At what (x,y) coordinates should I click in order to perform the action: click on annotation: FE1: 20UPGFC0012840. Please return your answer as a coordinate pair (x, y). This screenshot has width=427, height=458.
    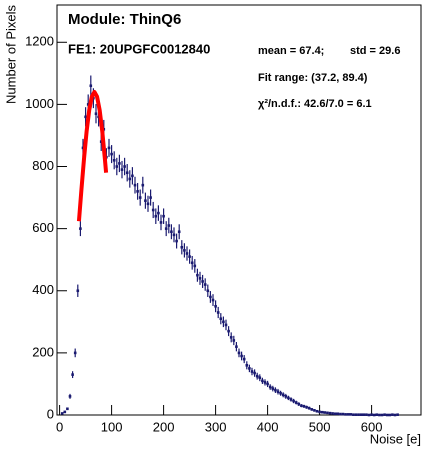
    Looking at the image, I should click on (139, 48).